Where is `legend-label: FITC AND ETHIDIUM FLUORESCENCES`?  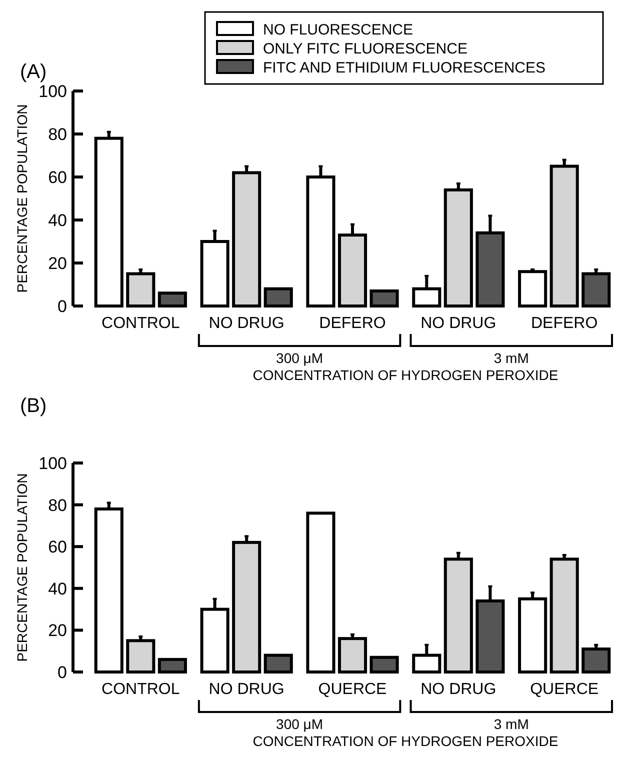 legend-label: FITC AND ETHIDIUM FLUORESCENCES is located at coordinates (404, 67).